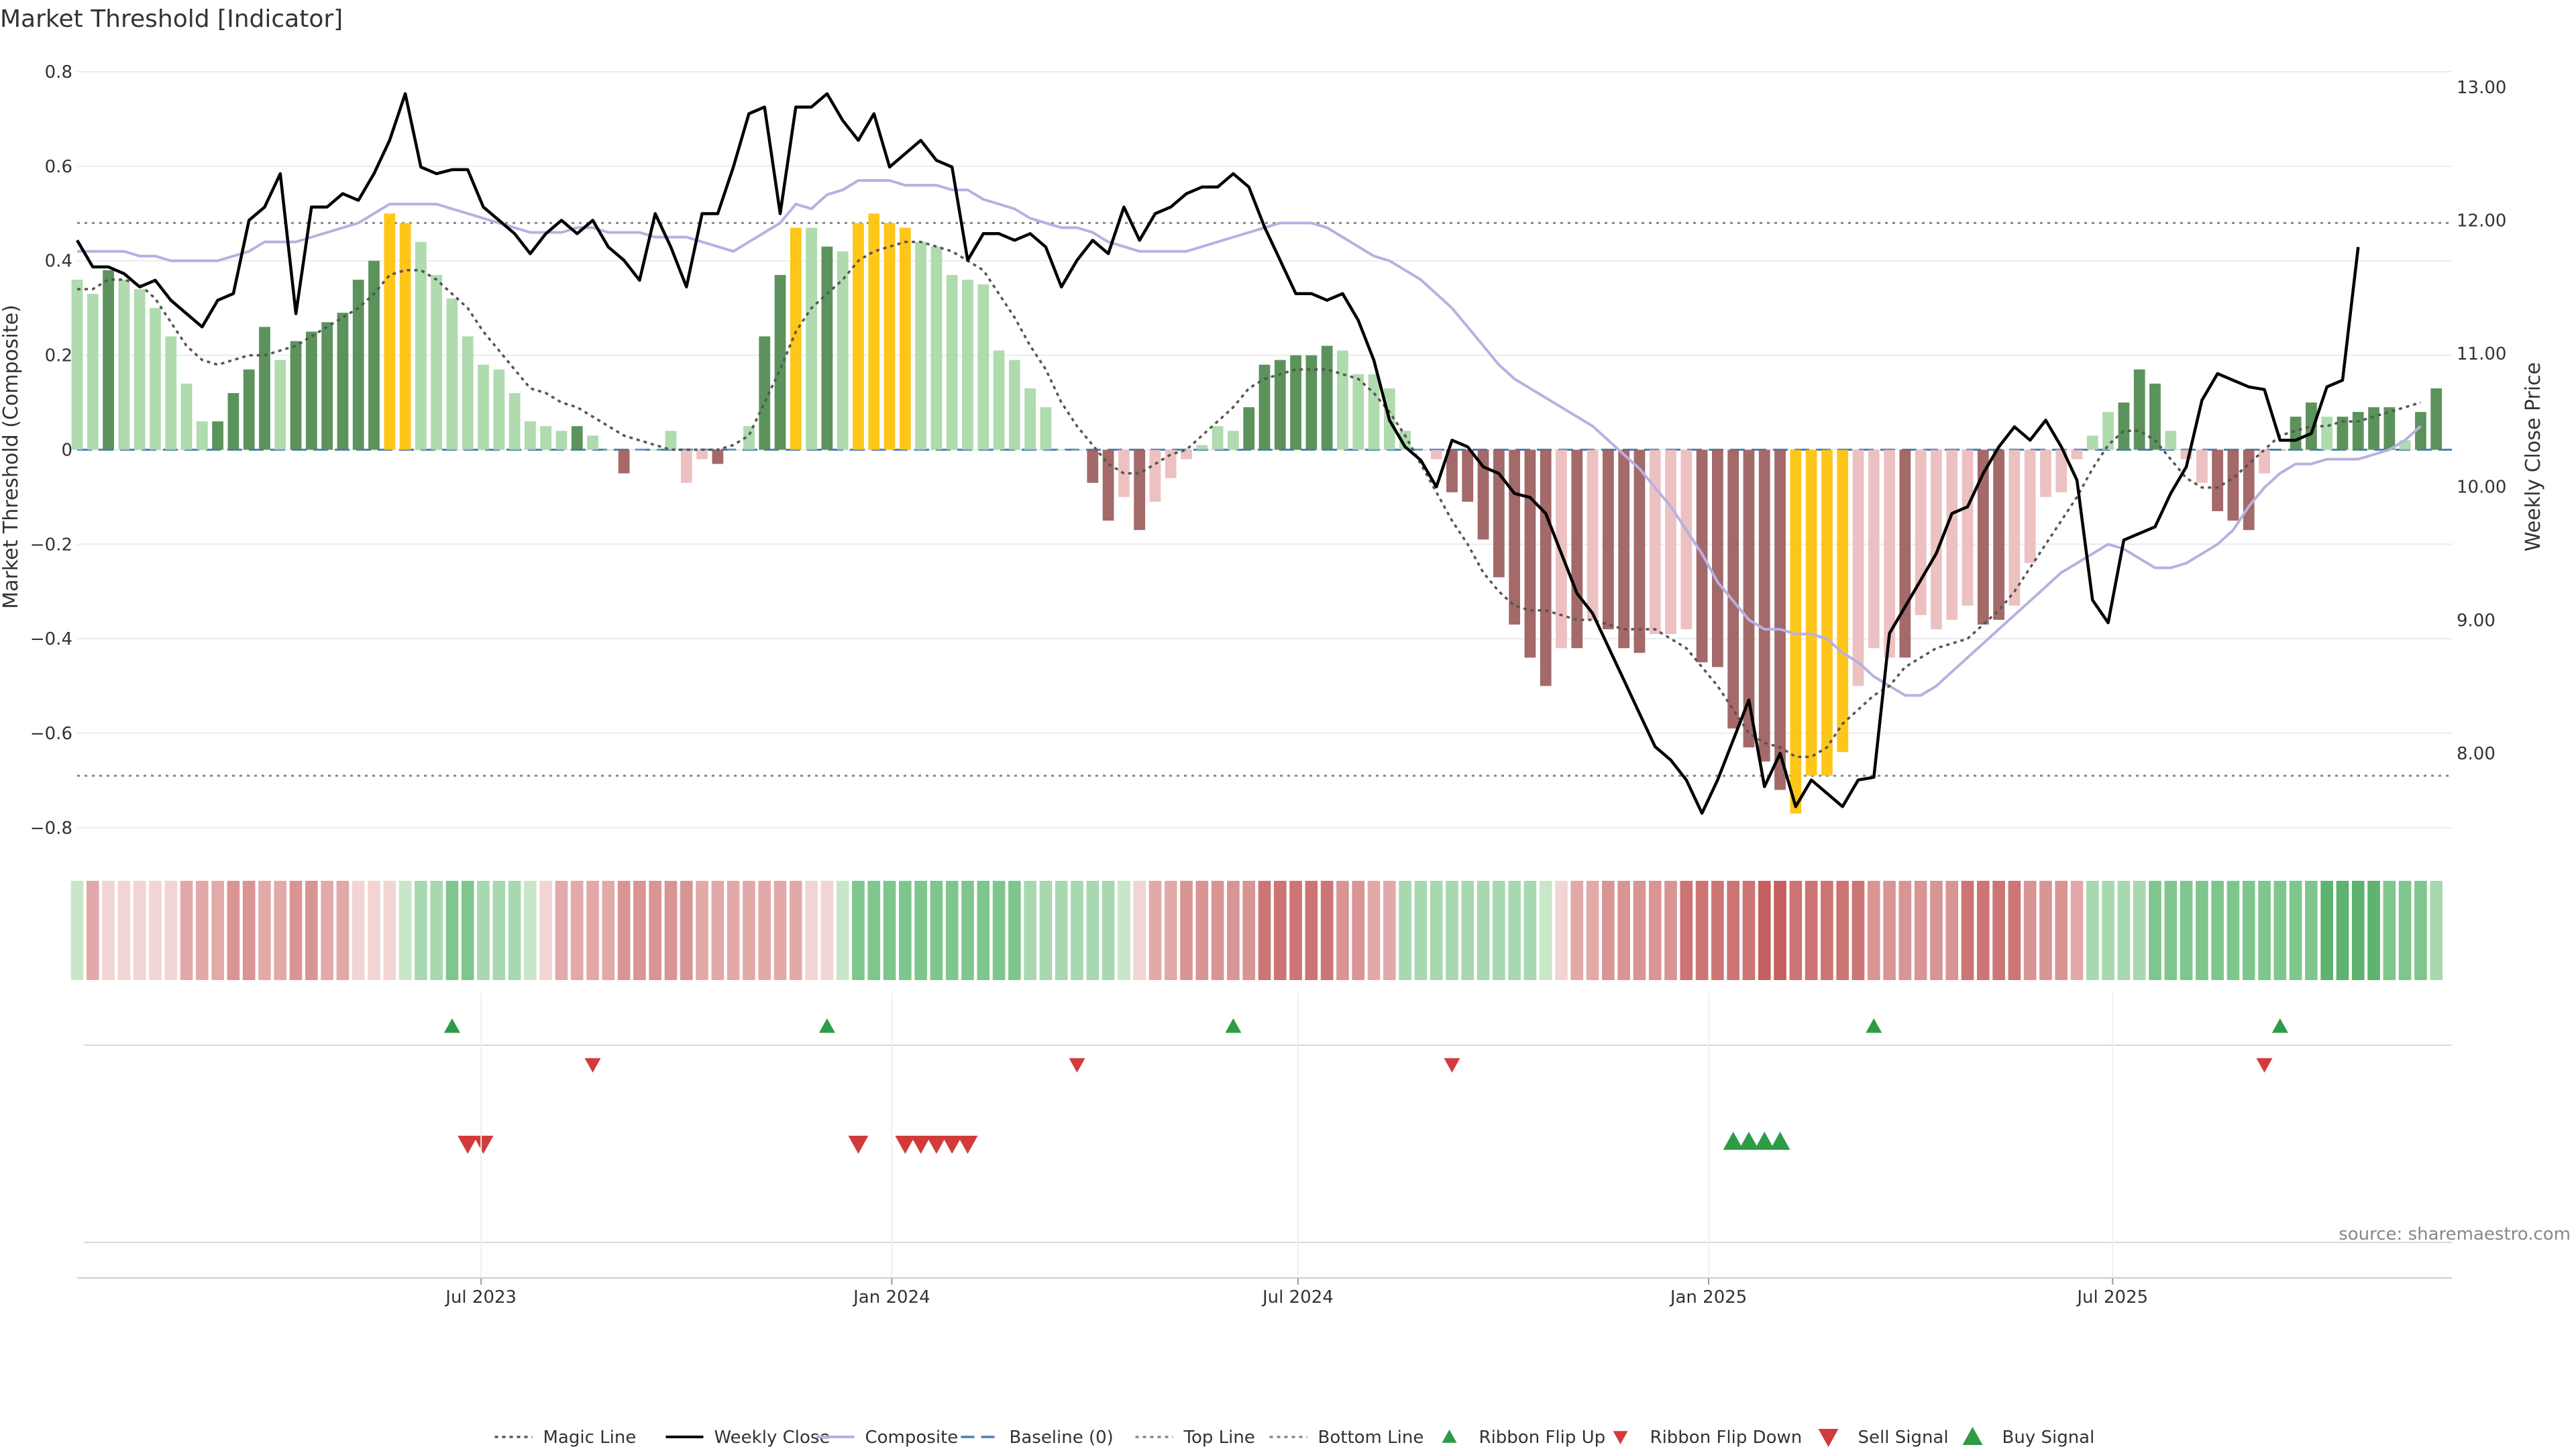 The image size is (2576, 1449). Describe the element at coordinates (2533, 456) in the screenshot. I see `right-axis-label: Weekly Close Price` at that location.